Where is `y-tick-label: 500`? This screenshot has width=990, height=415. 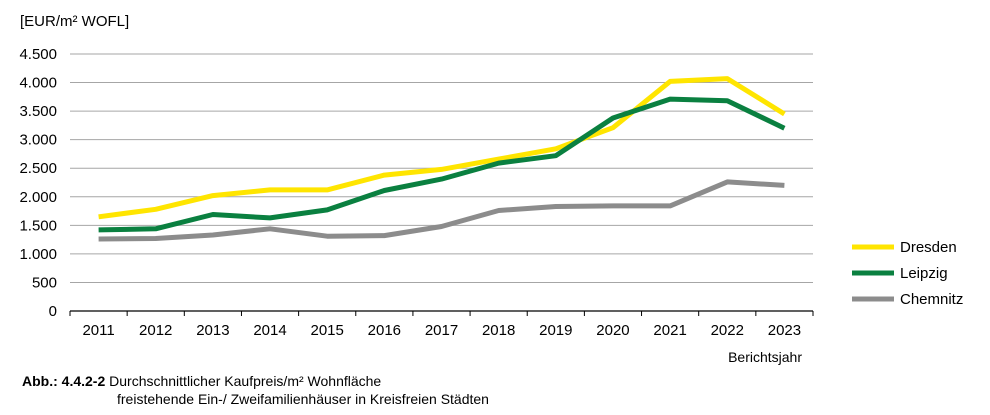 y-tick-label: 500 is located at coordinates (44, 282).